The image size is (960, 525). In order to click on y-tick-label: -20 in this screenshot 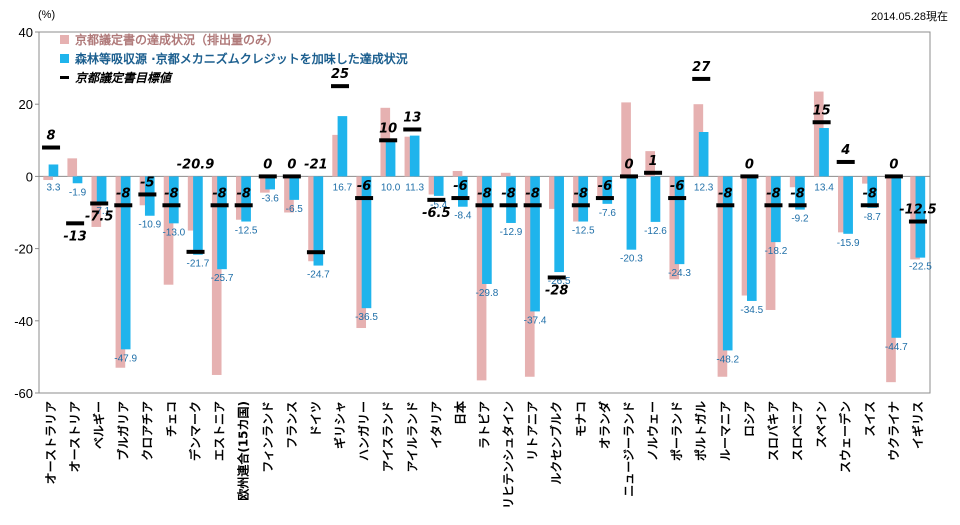, I will do `click(23, 249)`.